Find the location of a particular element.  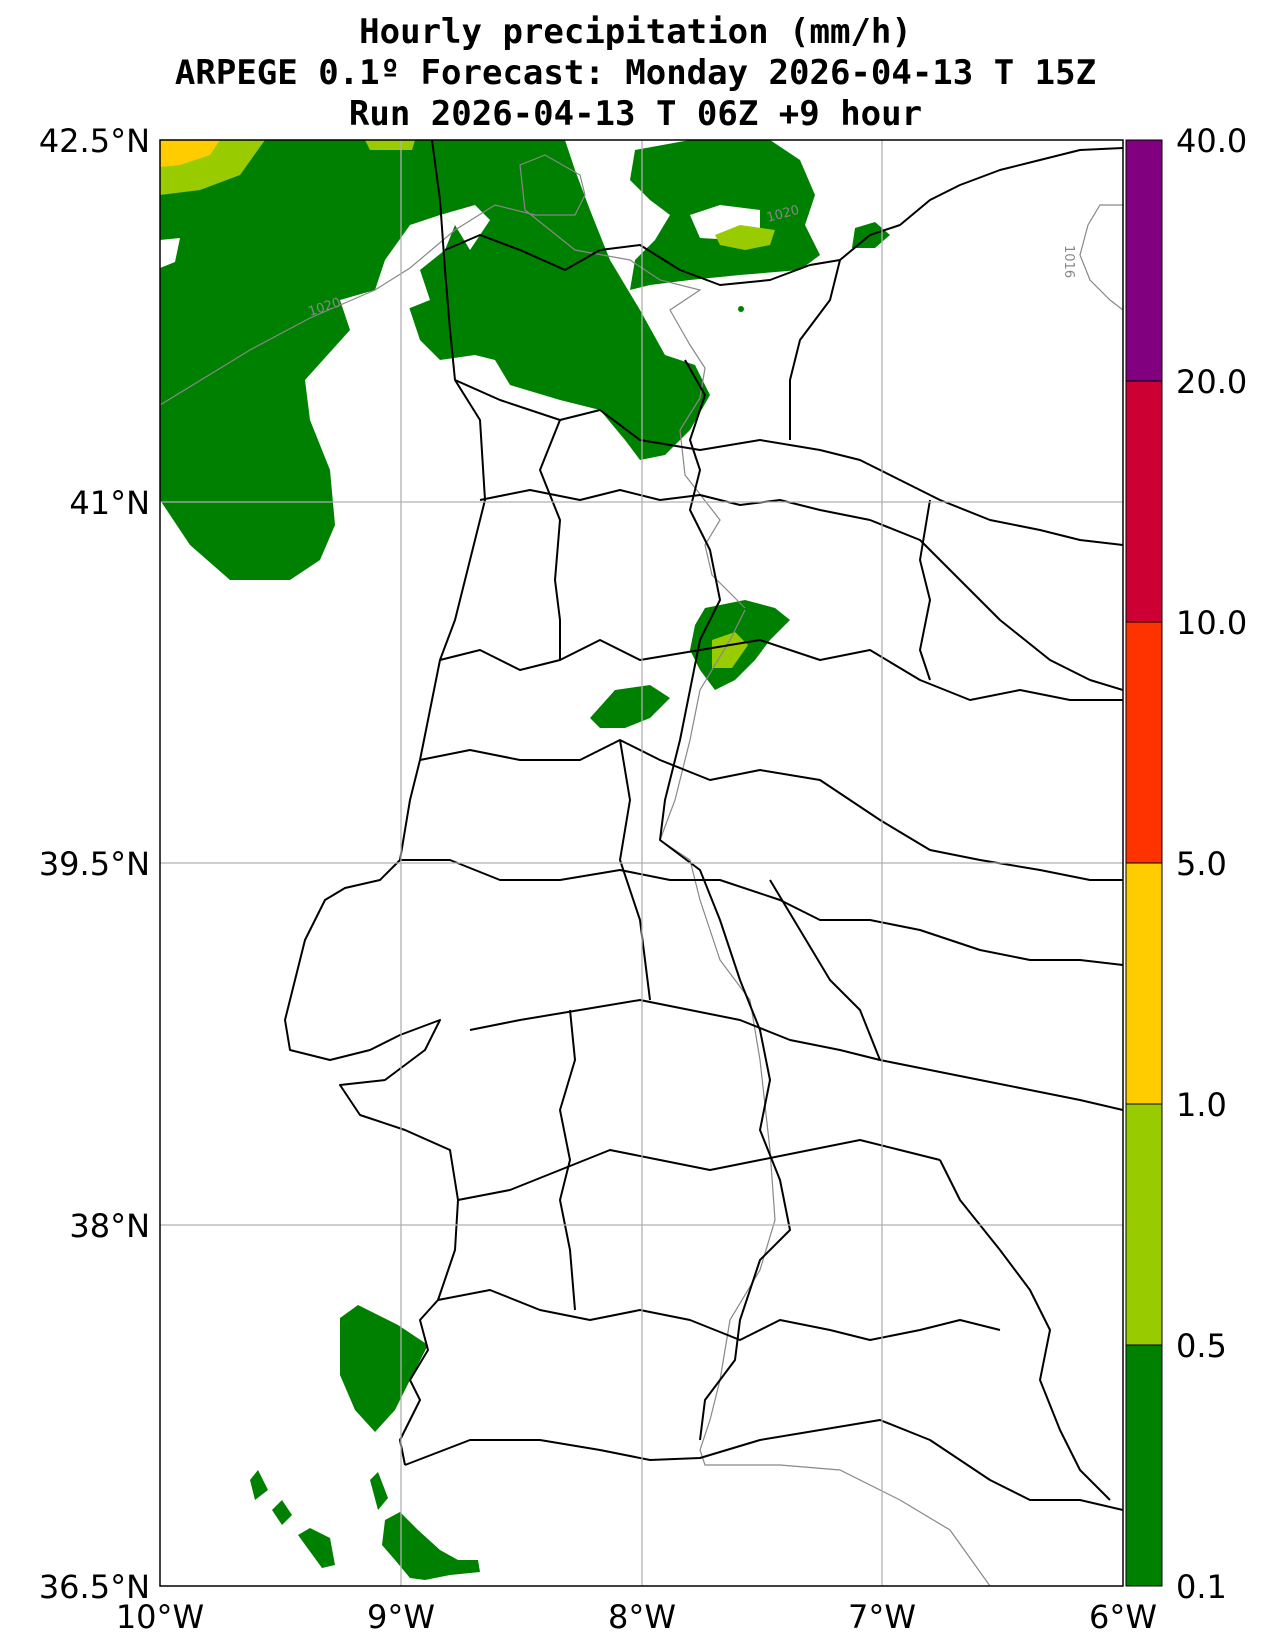

colorbar-label: 10.0 is located at coordinates (1211, 623).